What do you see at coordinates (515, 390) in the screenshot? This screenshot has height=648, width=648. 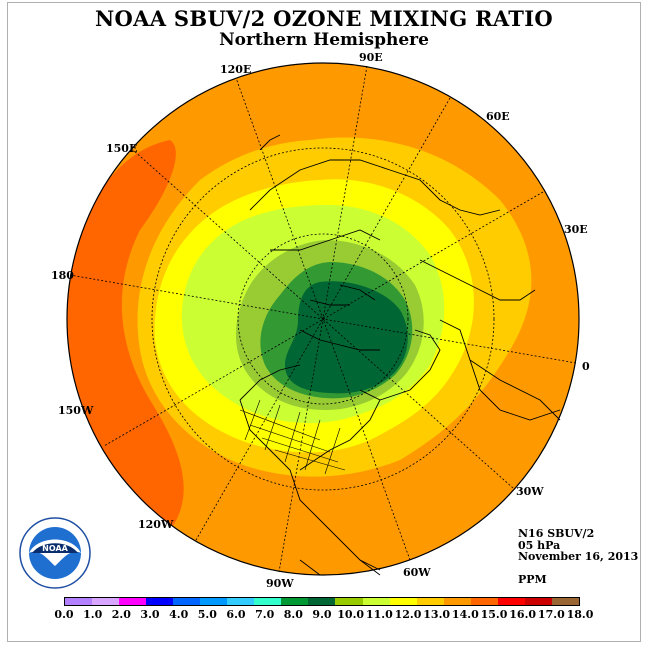 I see `coast-africa` at bounding box center [515, 390].